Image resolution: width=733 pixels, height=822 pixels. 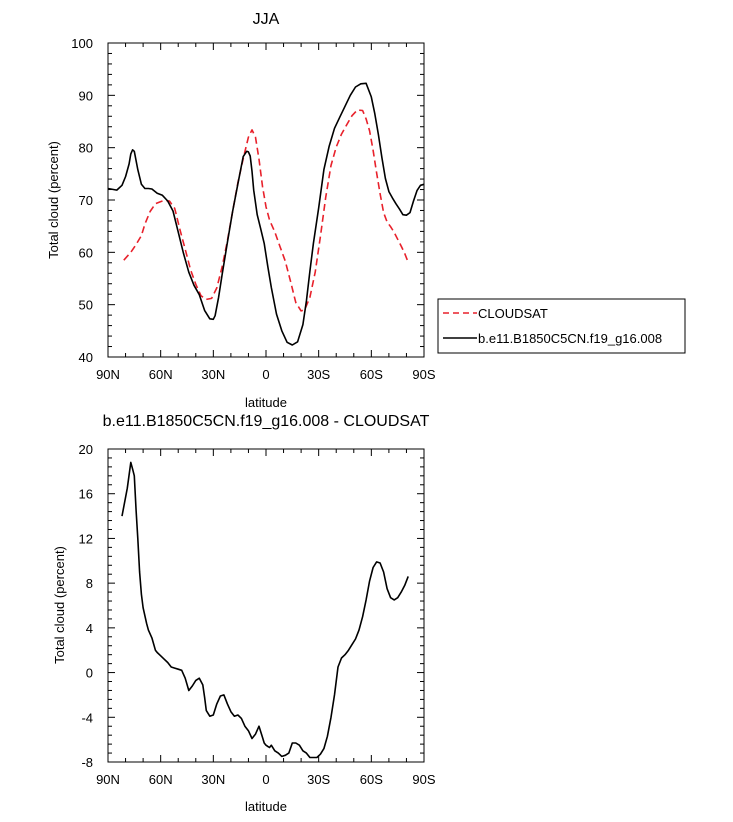 What do you see at coordinates (86, 449) in the screenshot?
I see `y-tick-label: 20` at bounding box center [86, 449].